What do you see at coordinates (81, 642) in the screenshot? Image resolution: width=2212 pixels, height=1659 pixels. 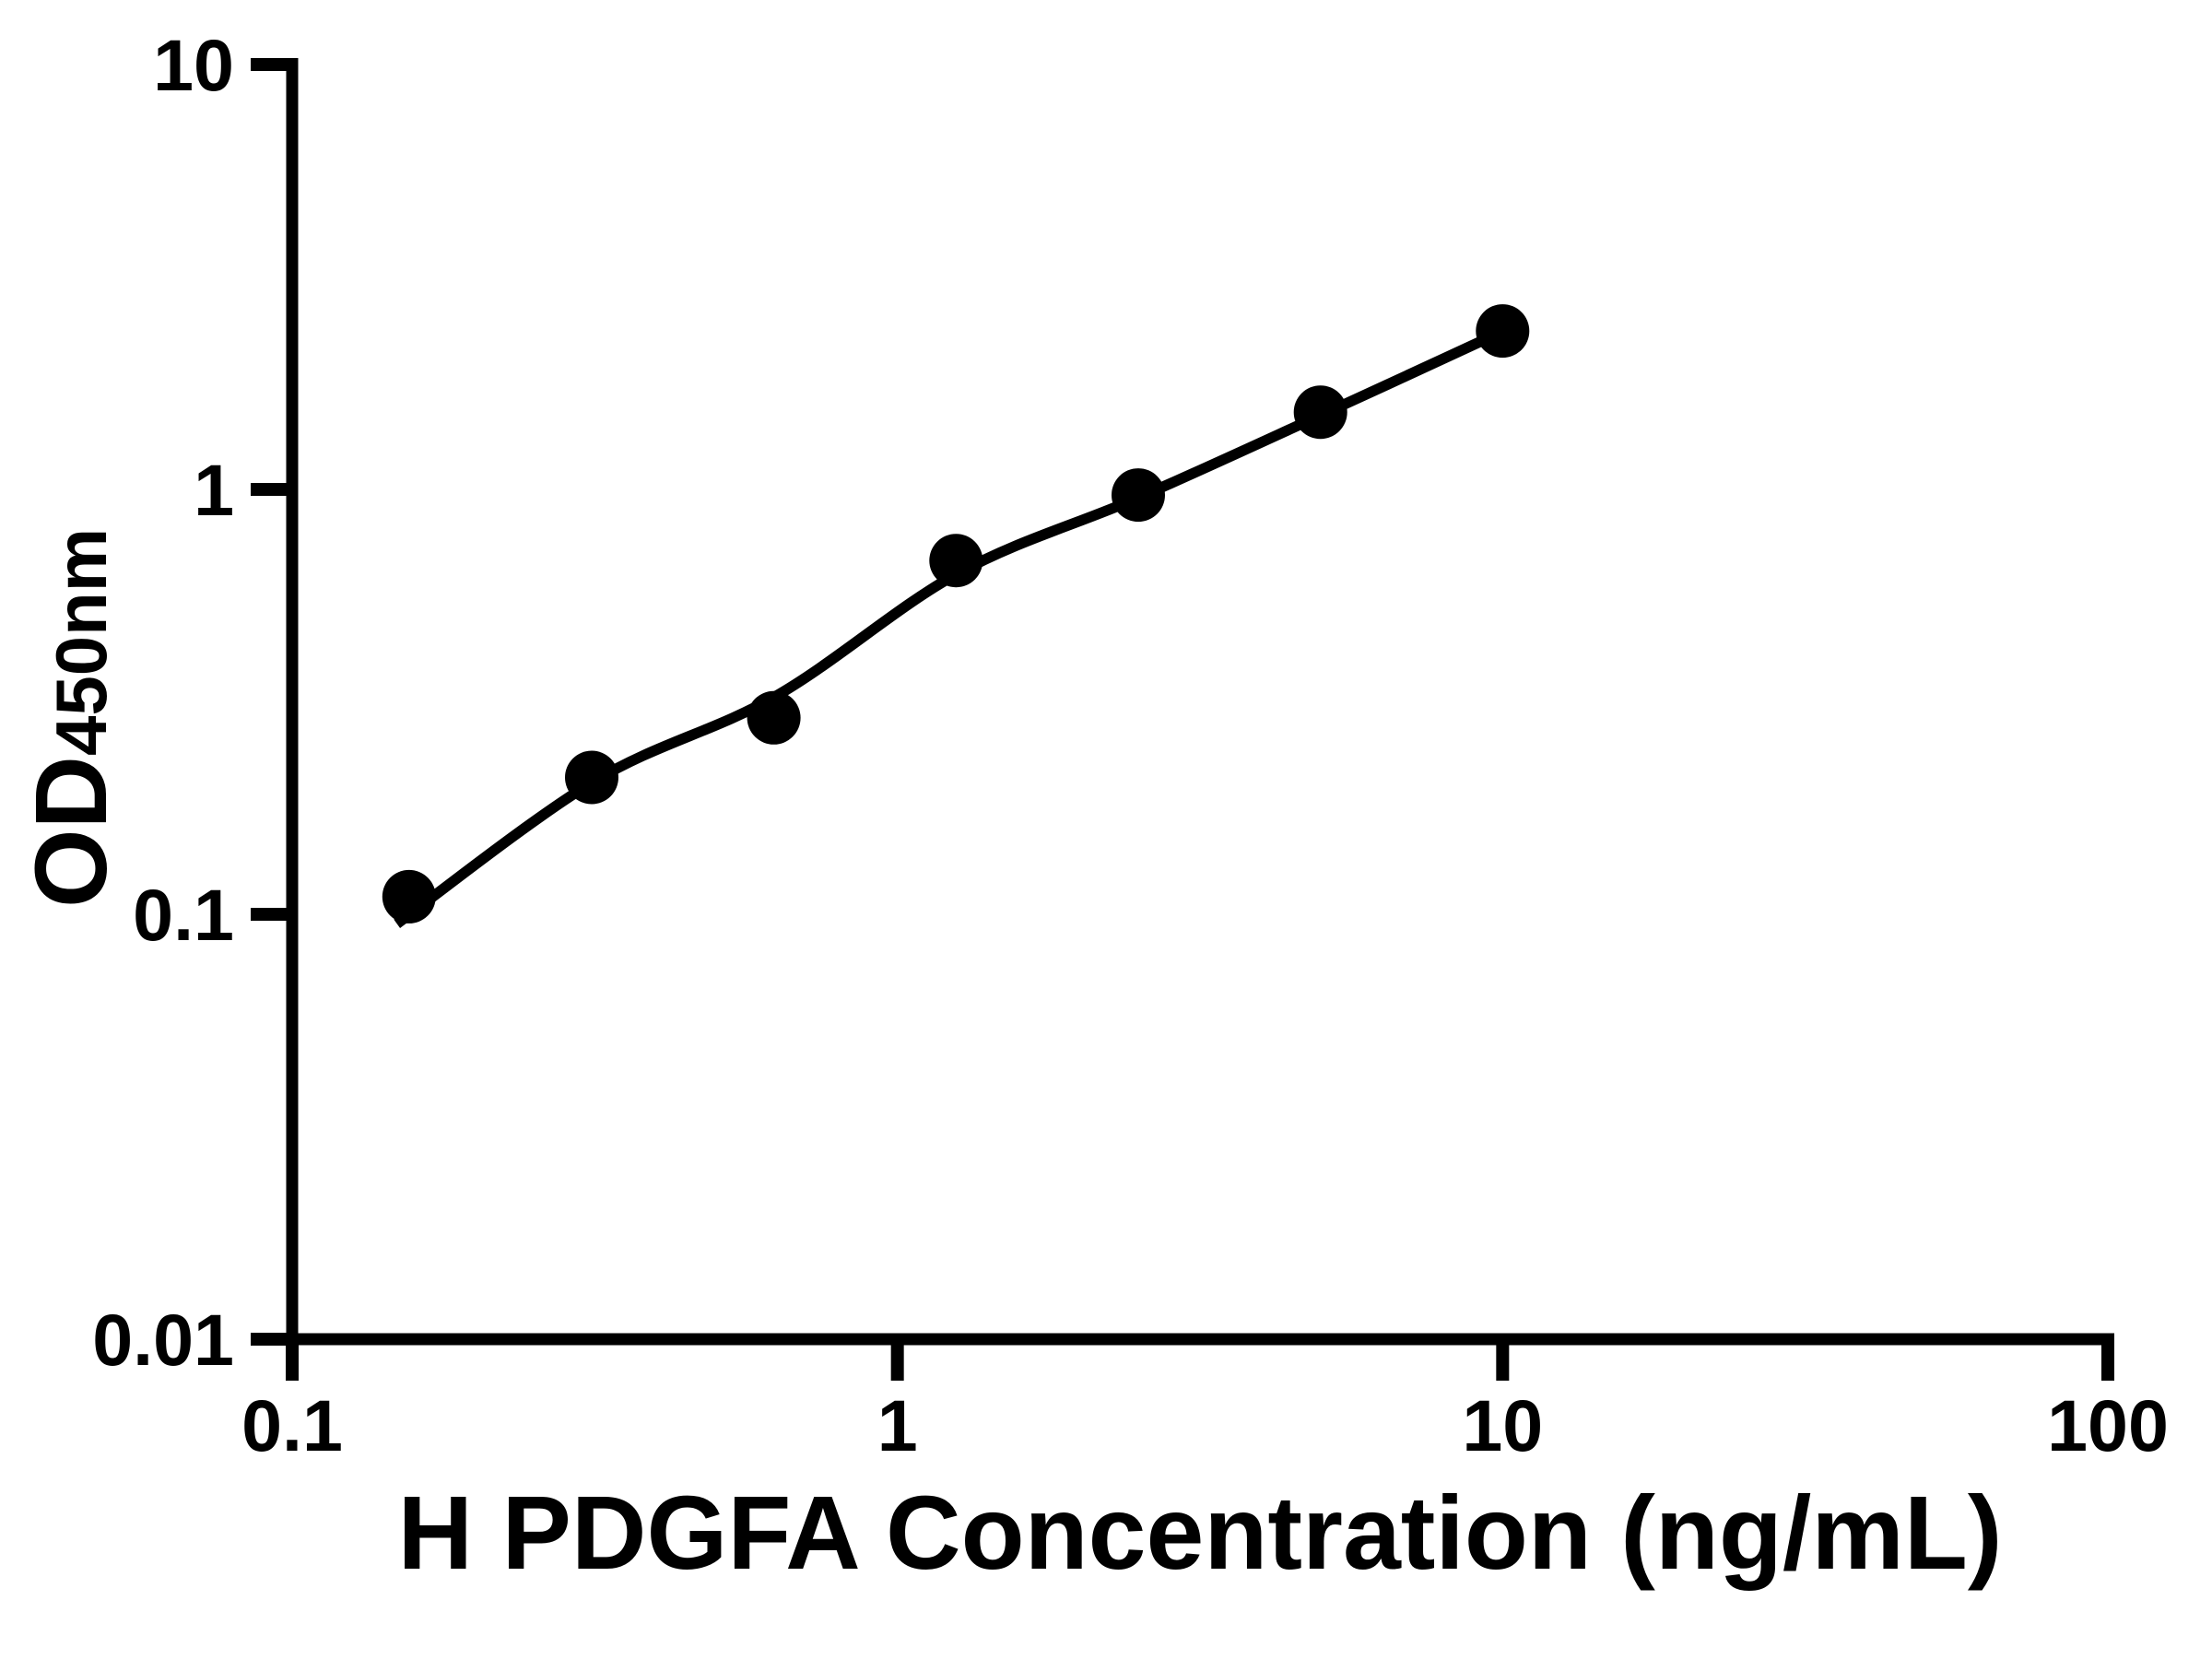 I see `y-axis-title-sub: 450nm` at bounding box center [81, 642].